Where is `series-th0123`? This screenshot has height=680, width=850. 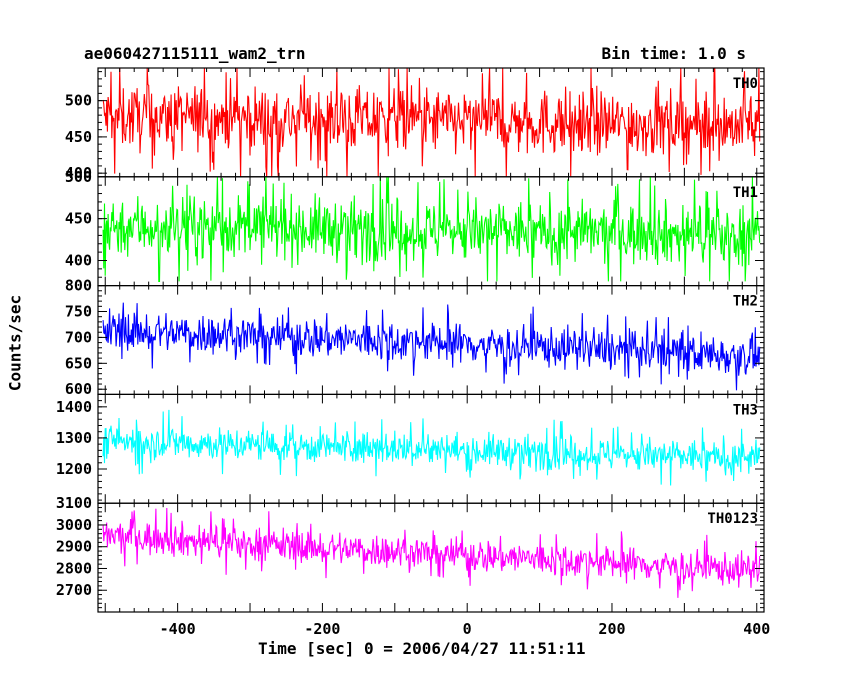 series-th0123 is located at coordinates (431, 552).